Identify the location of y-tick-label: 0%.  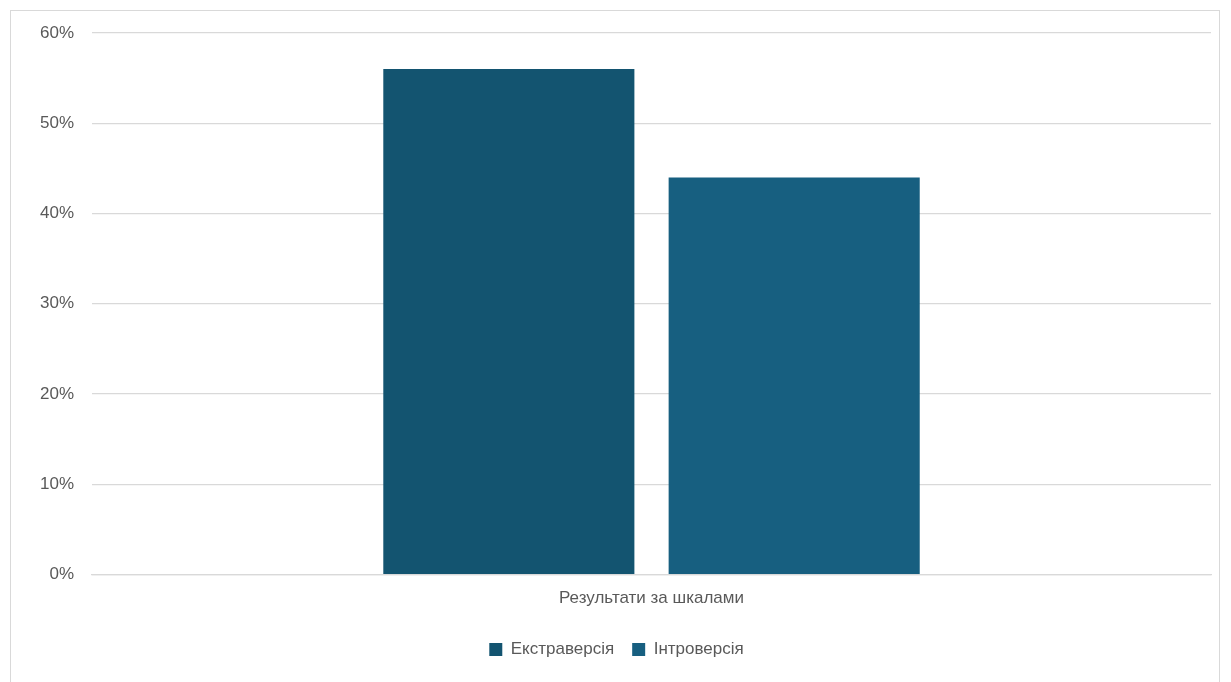
(62, 574).